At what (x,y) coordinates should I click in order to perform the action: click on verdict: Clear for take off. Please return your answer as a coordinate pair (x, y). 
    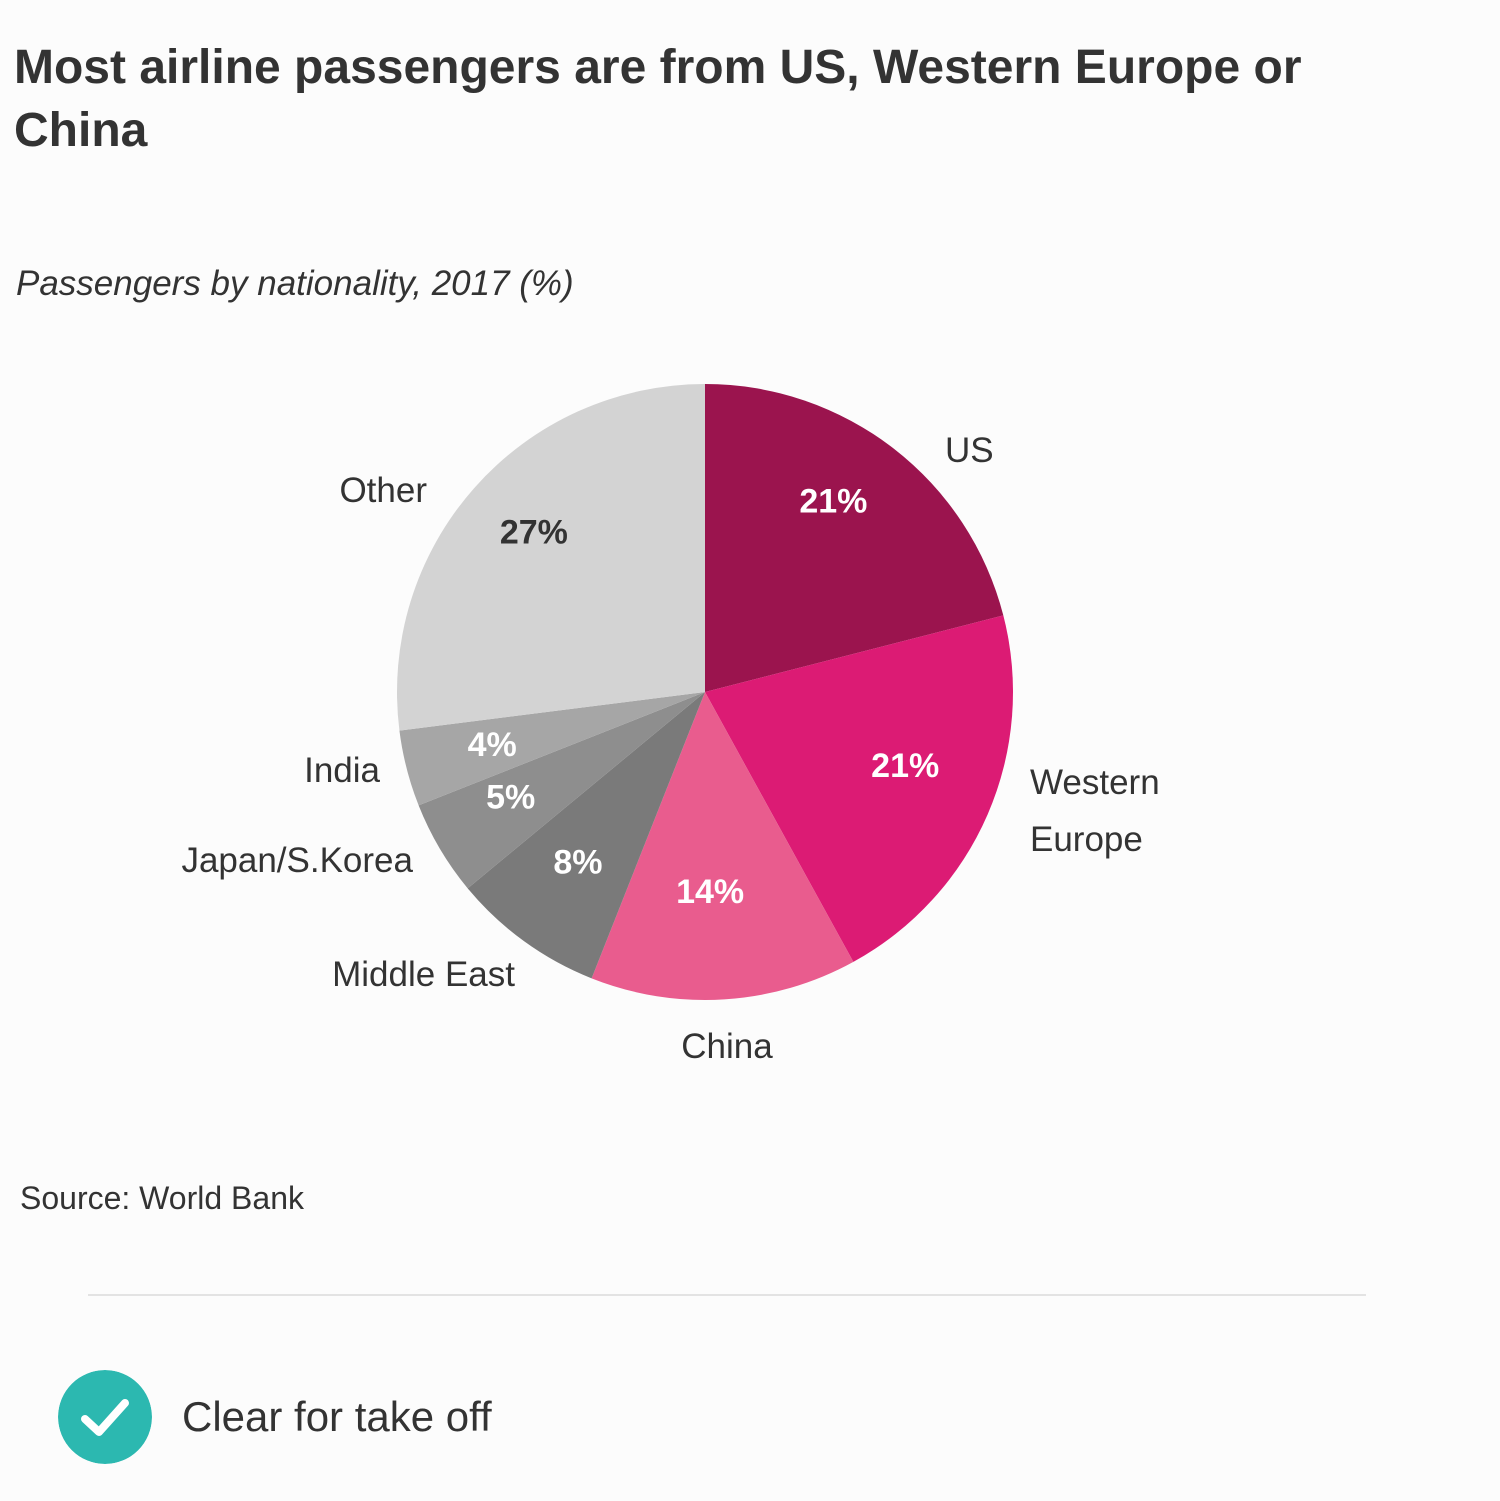
    Looking at the image, I should click on (275, 1417).